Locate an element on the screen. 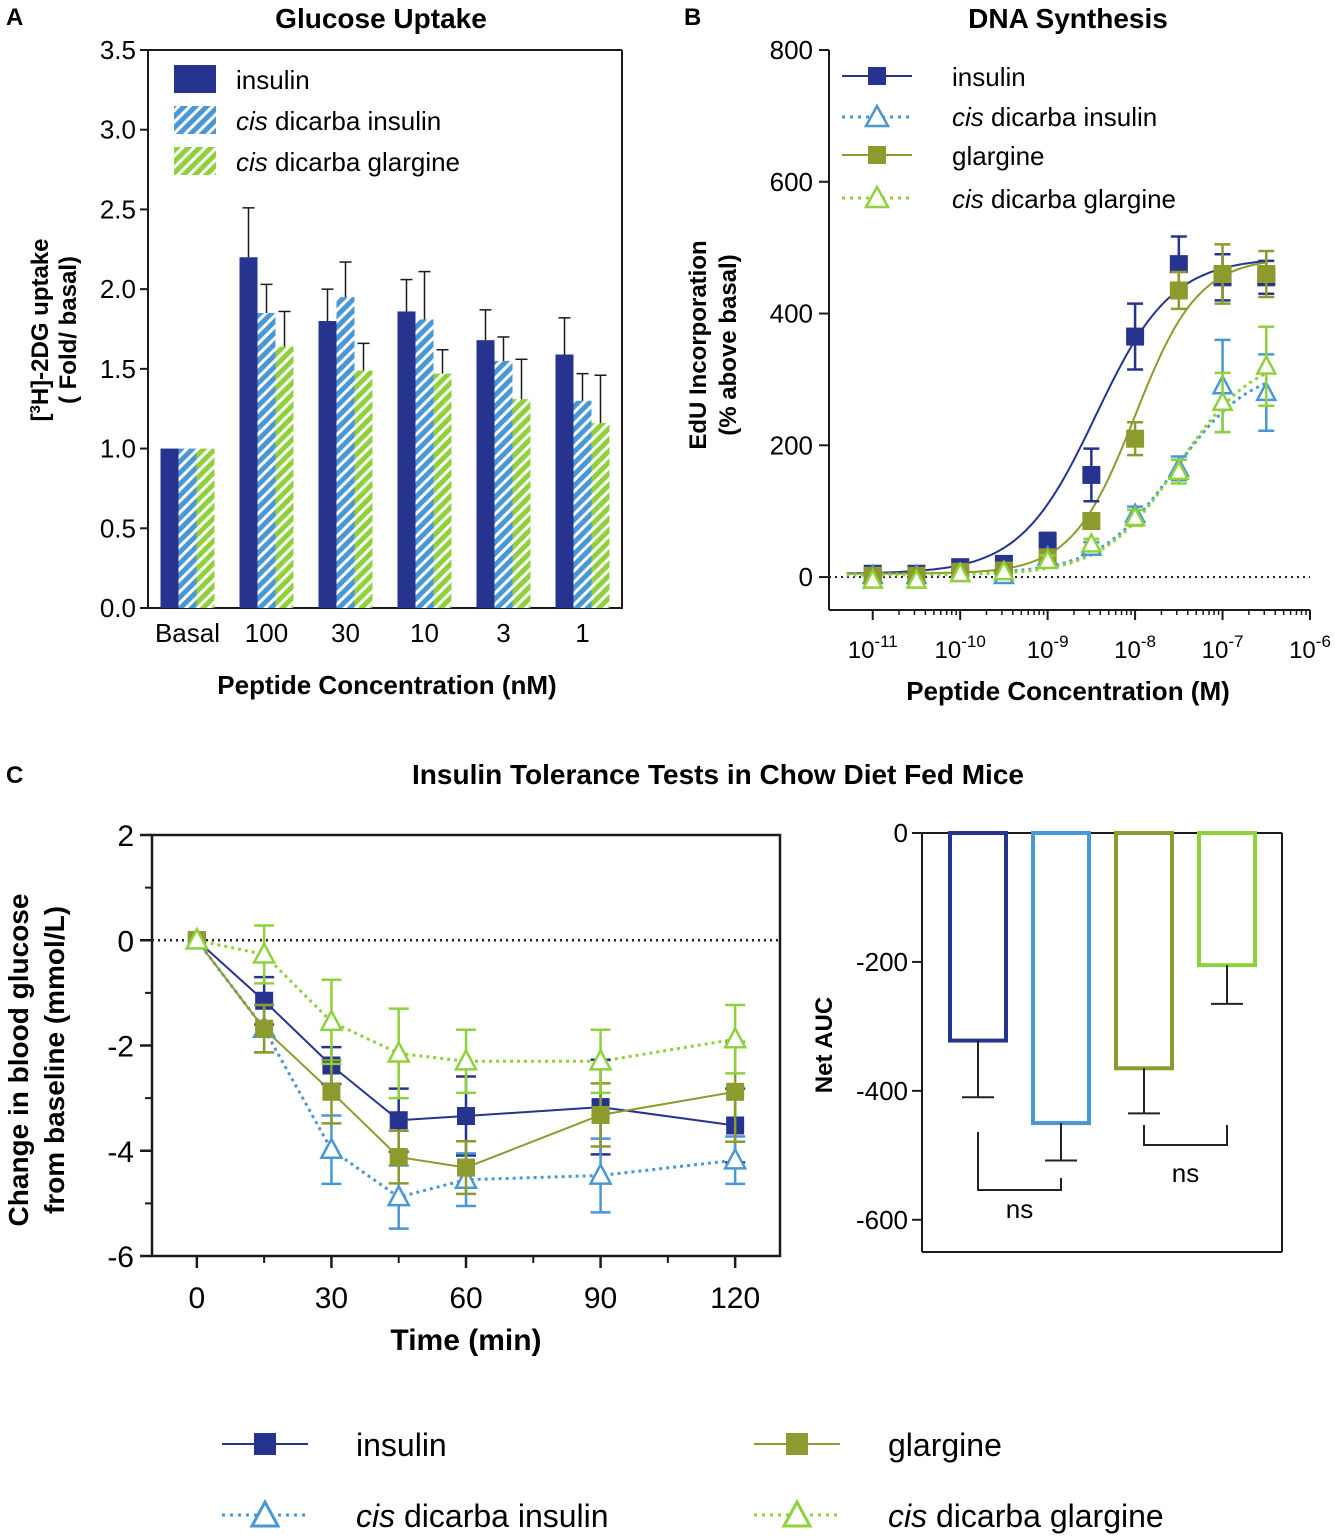  legend-a-label-cis-insulin: cis dicarba insulin is located at coordinates (338, 121).